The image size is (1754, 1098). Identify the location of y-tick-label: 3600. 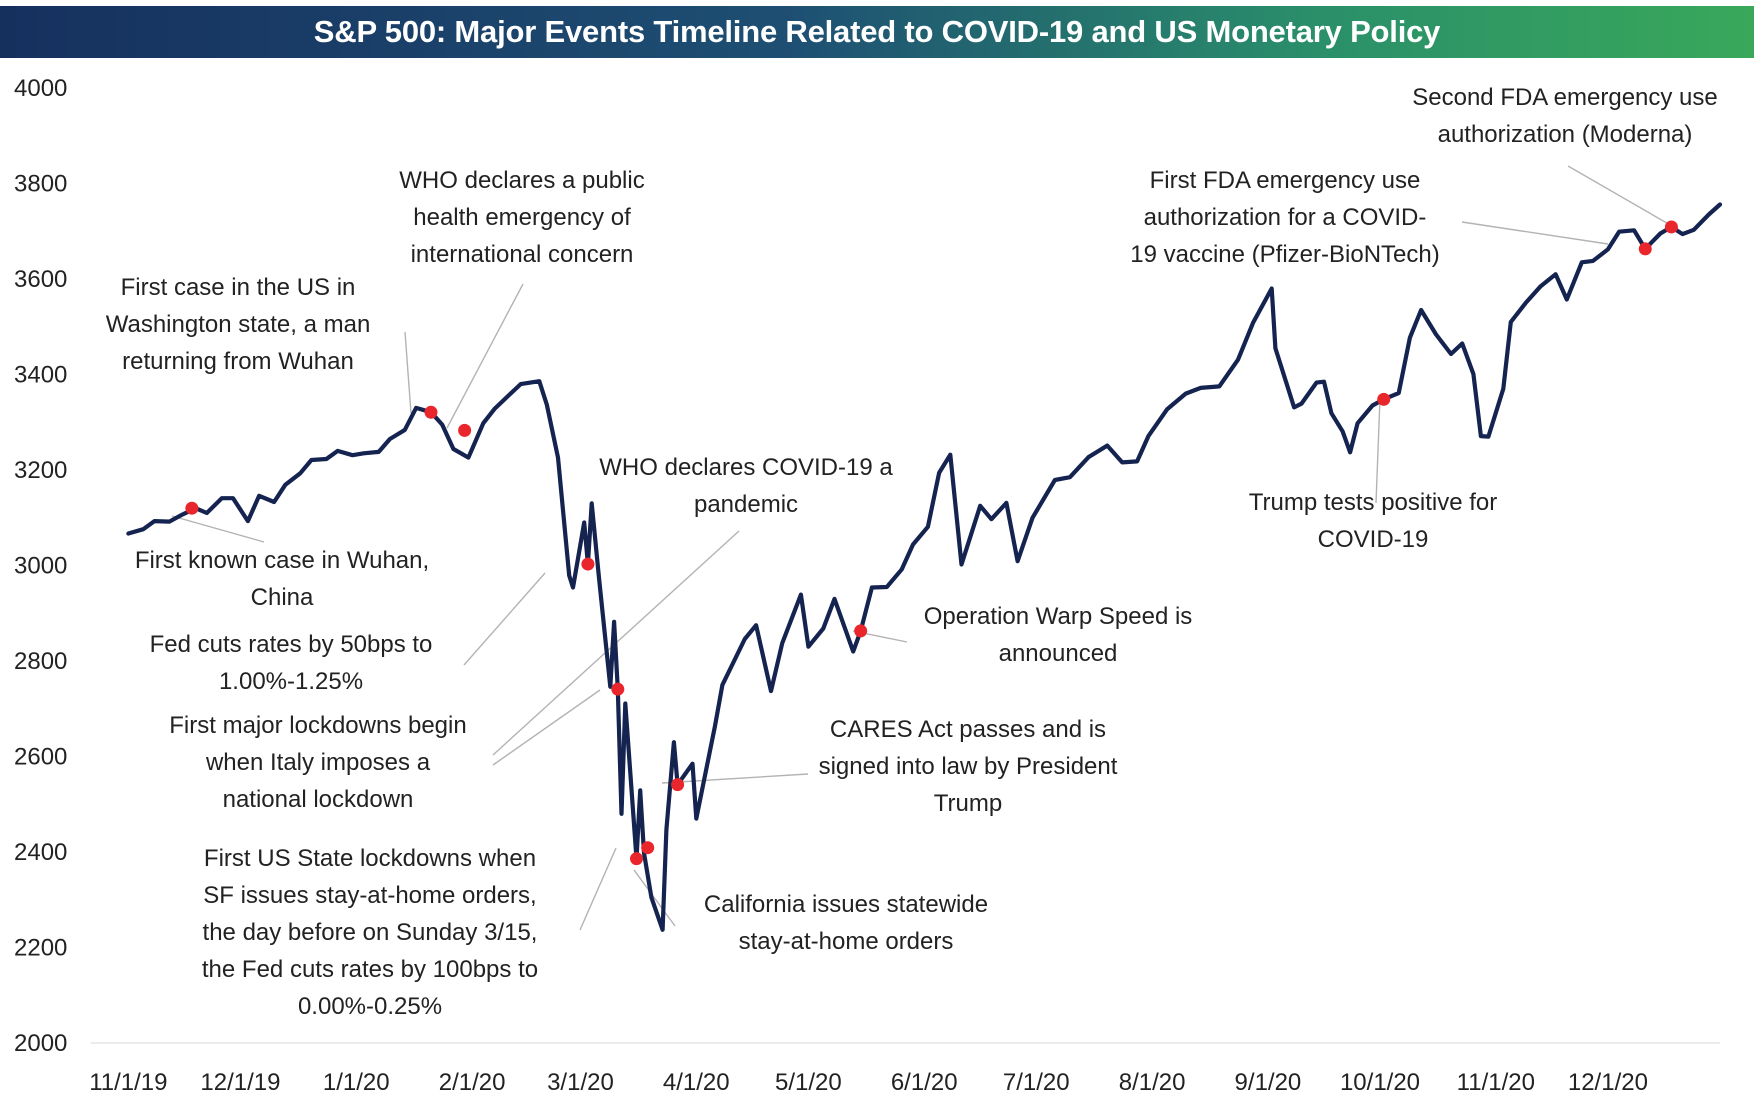
(40, 279).